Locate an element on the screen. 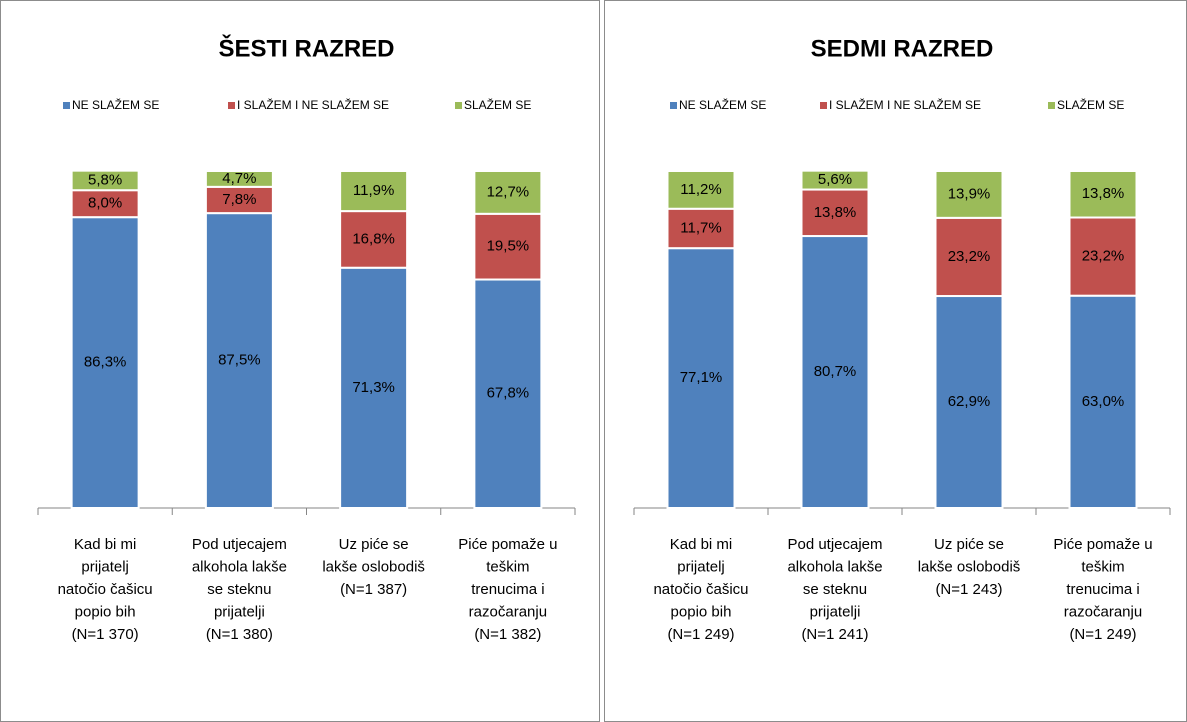  data-label: 62,9% is located at coordinates (969, 401).